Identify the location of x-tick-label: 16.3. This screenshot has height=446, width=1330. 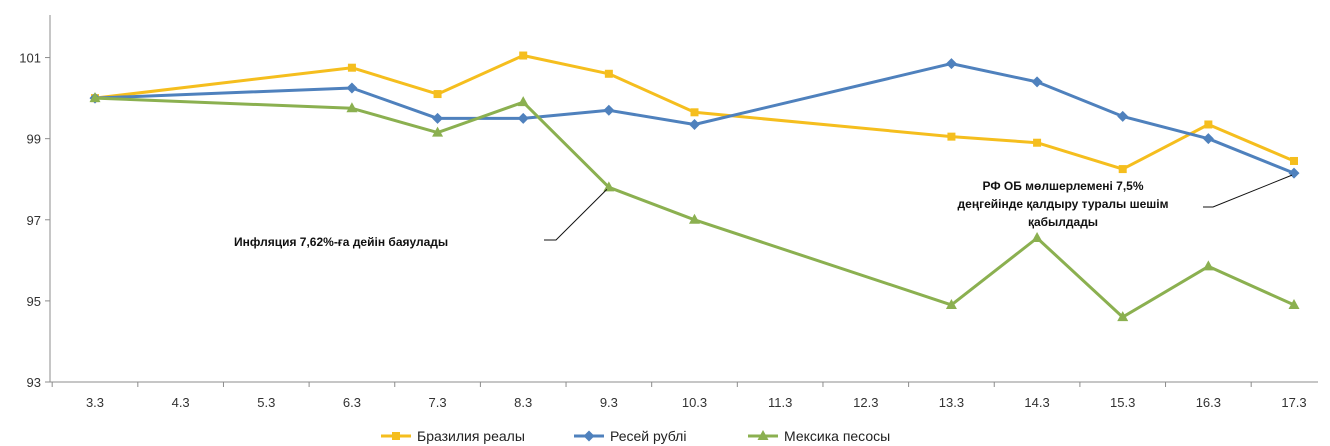
(1208, 402).